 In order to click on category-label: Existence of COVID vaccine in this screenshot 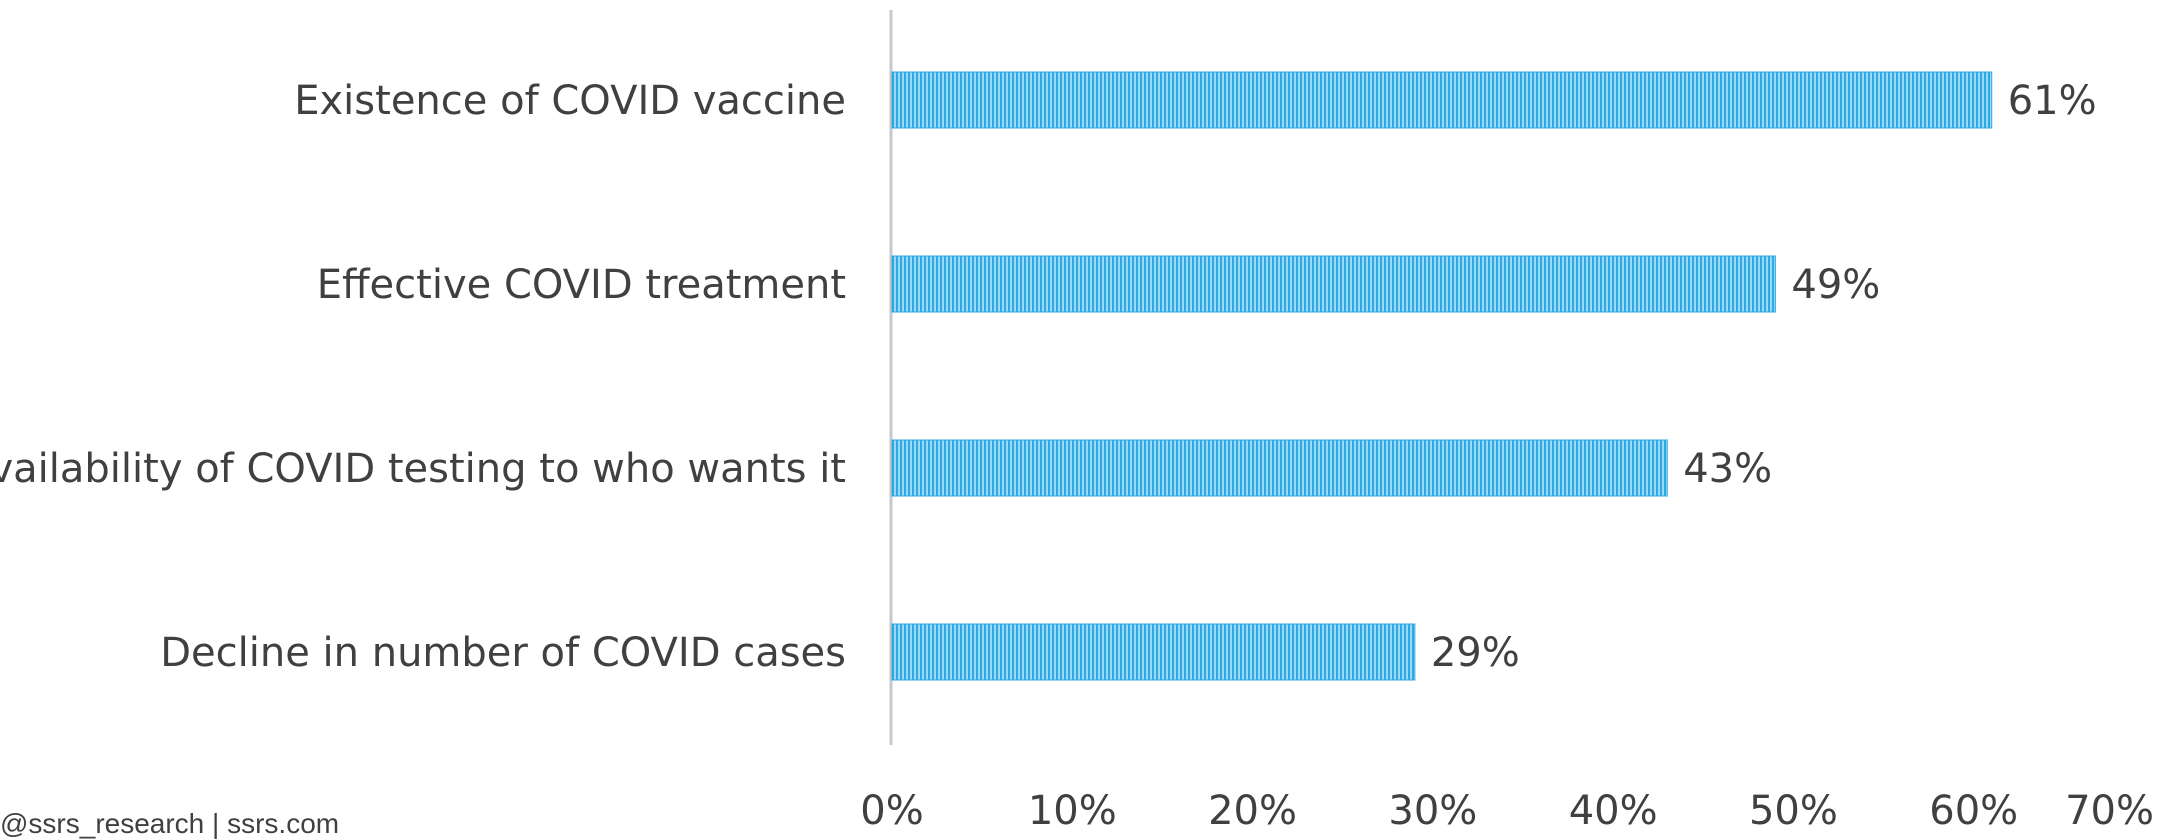, I will do `click(570, 101)`.